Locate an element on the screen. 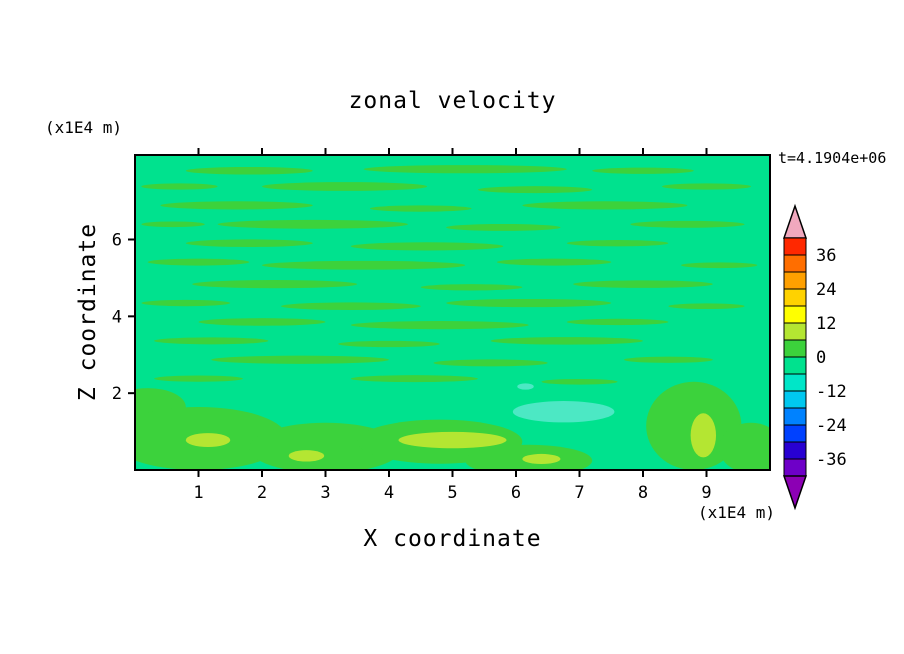 This screenshot has width=904, height=654. x-tick-label: 7 is located at coordinates (579, 493).